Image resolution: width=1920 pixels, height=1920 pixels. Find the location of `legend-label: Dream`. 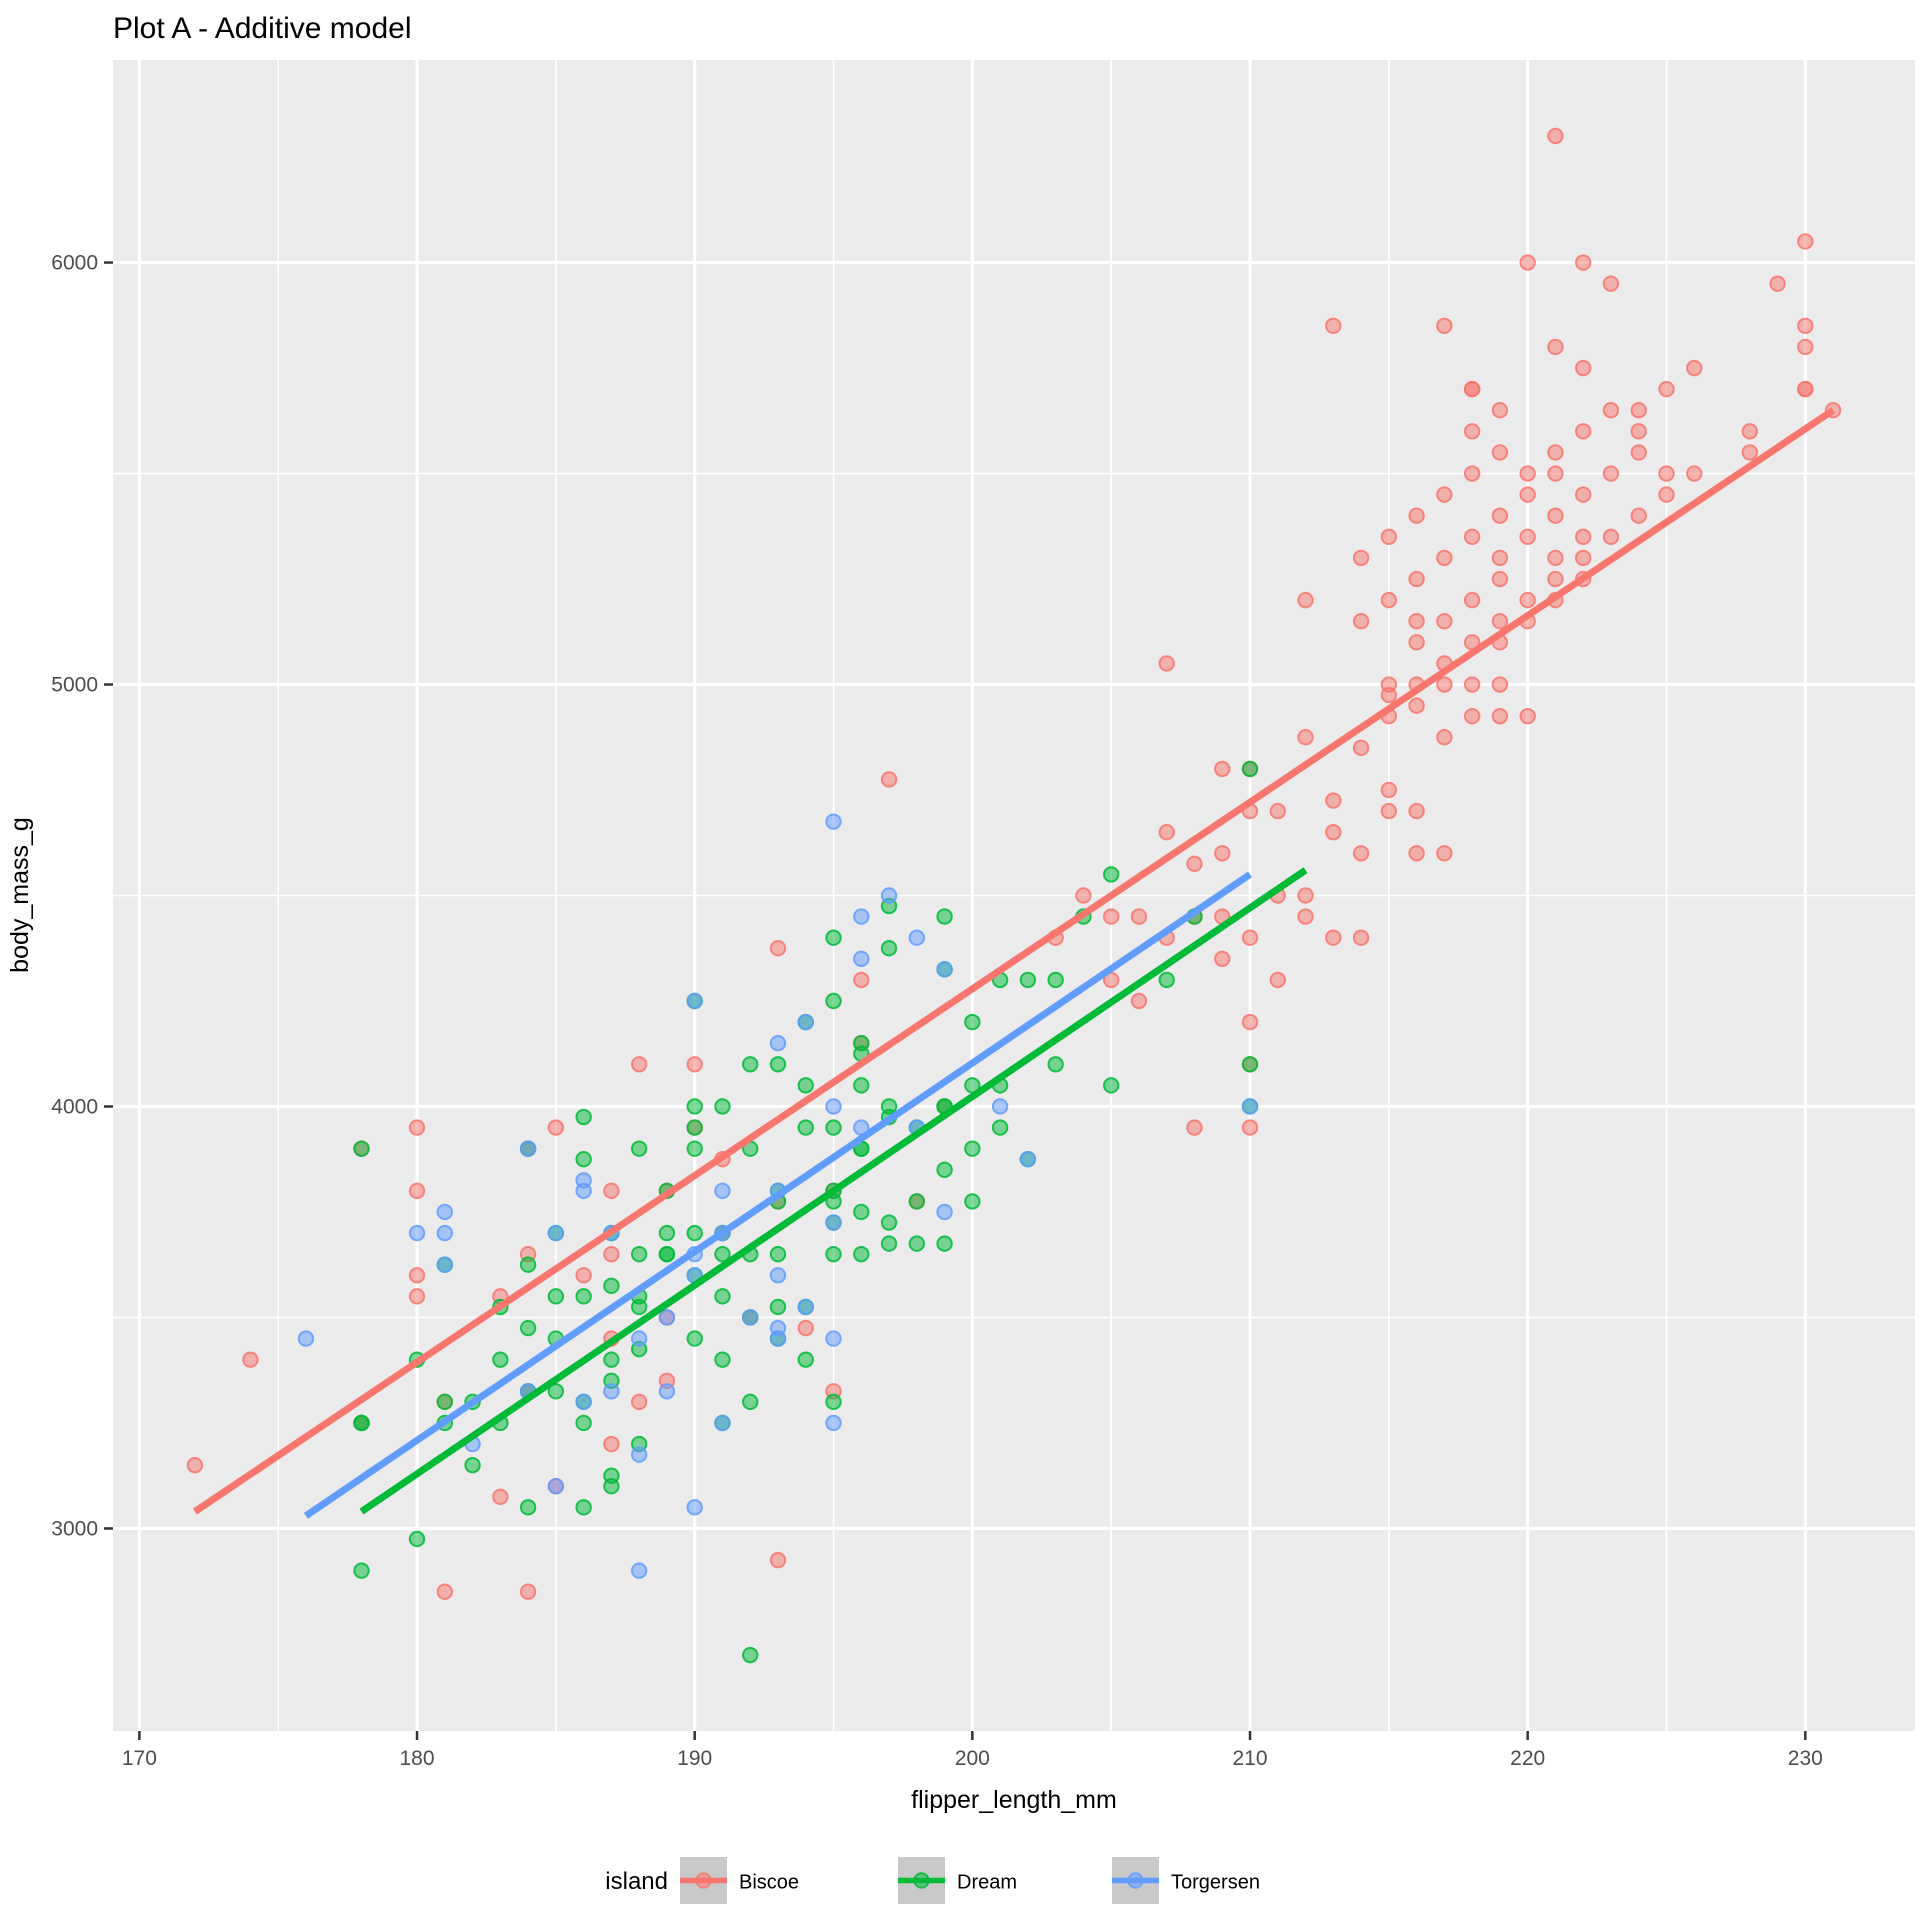

legend-label: Dream is located at coordinates (987, 1883).